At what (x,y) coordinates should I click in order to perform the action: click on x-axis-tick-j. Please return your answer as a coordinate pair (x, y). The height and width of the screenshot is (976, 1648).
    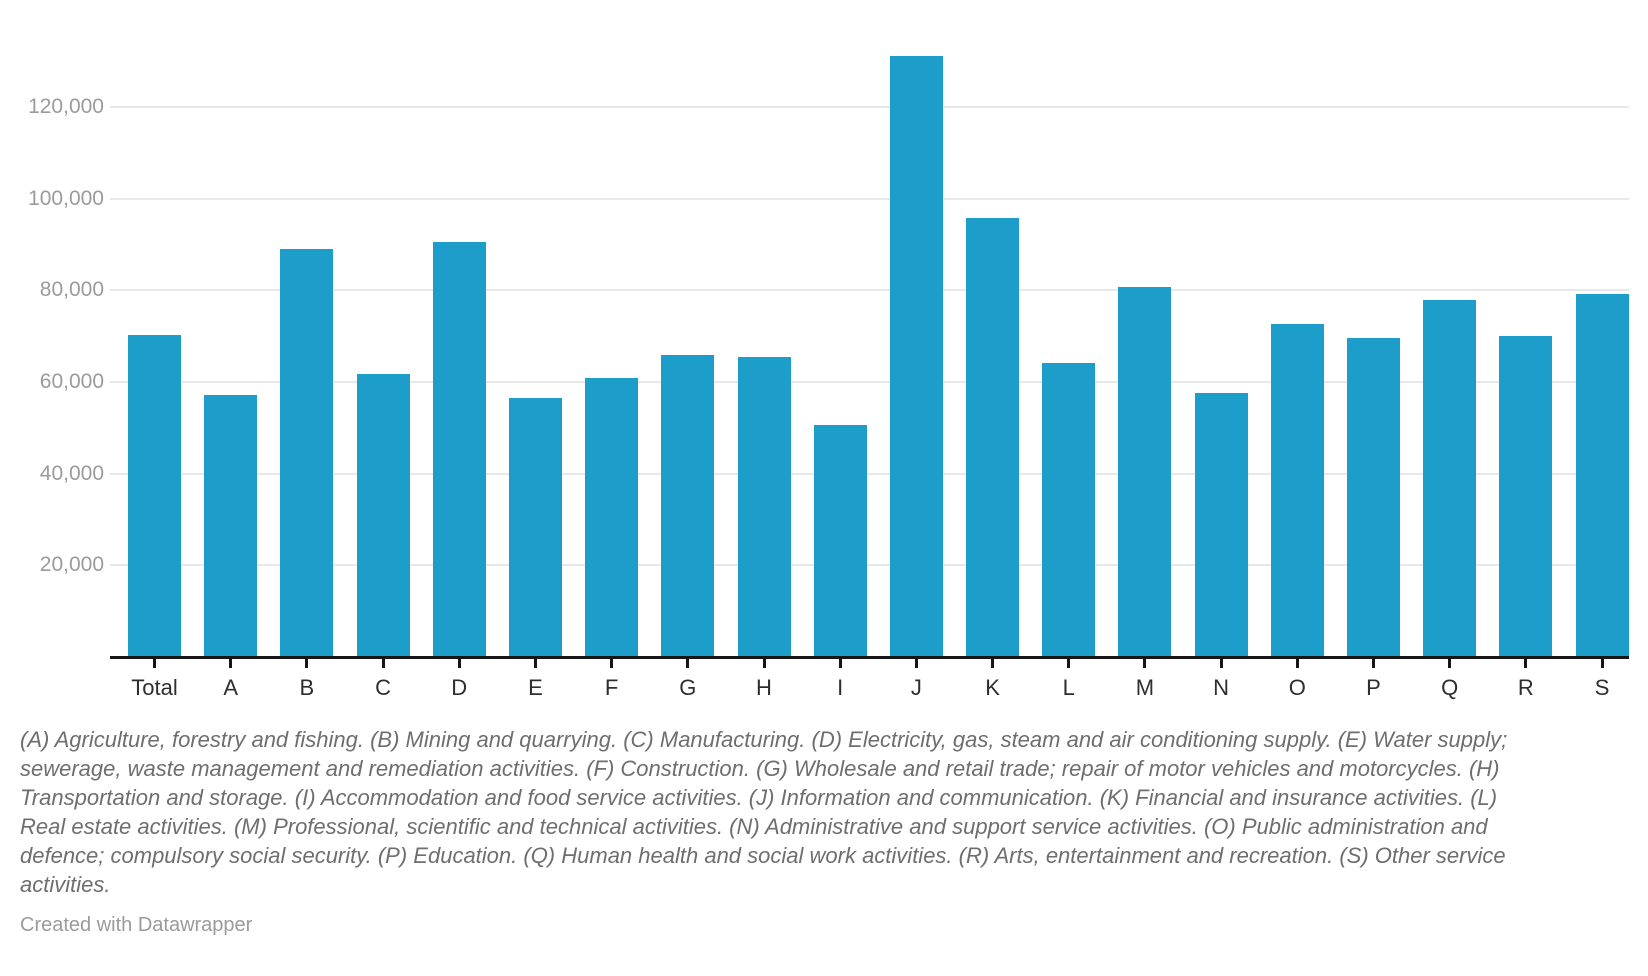
    Looking at the image, I should click on (916, 663).